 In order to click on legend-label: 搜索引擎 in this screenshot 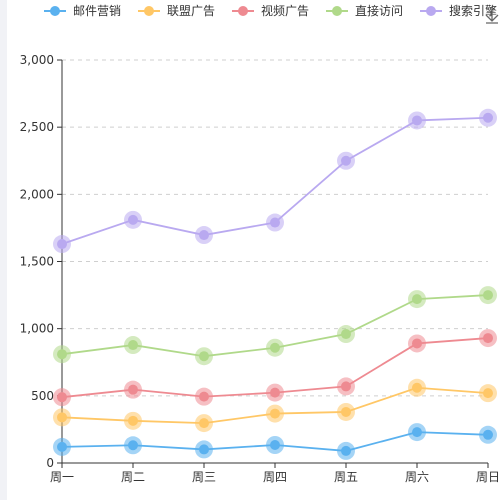, I will do `click(473, 10)`.